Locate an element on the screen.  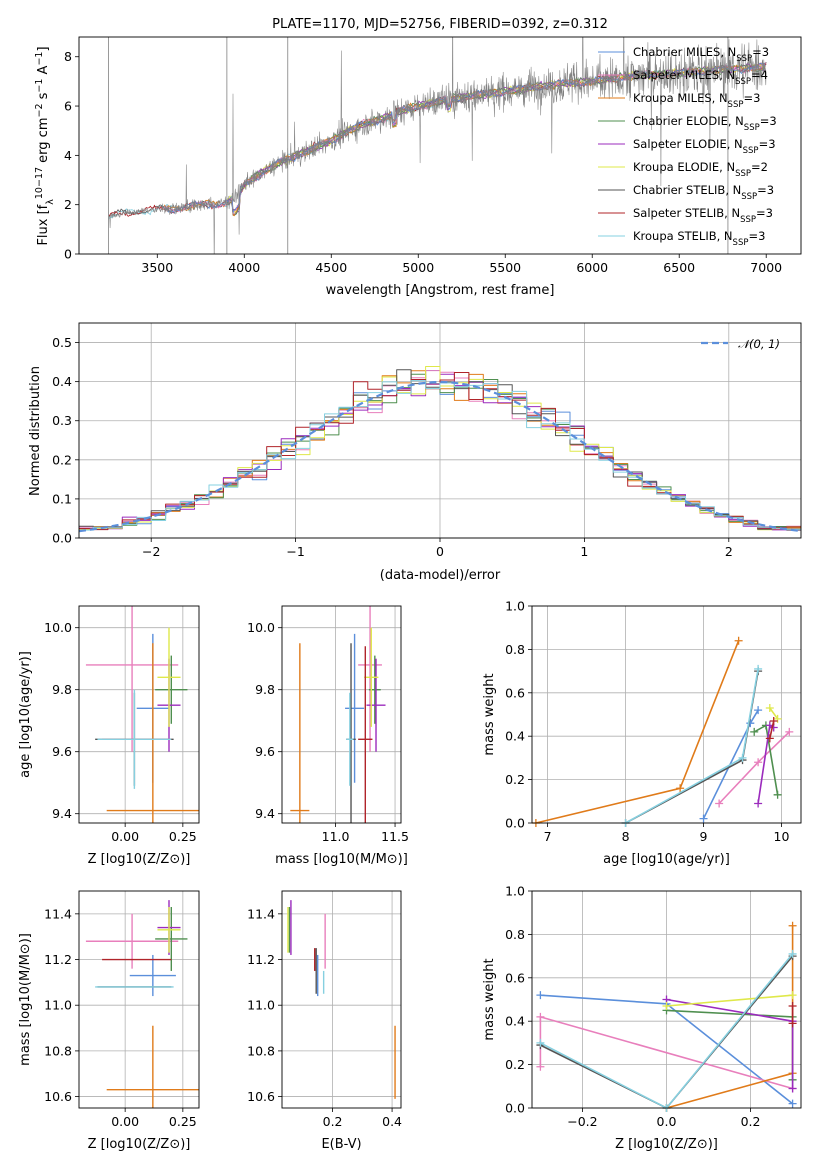
y-axis-label-part: A is located at coordinates (43, 71).